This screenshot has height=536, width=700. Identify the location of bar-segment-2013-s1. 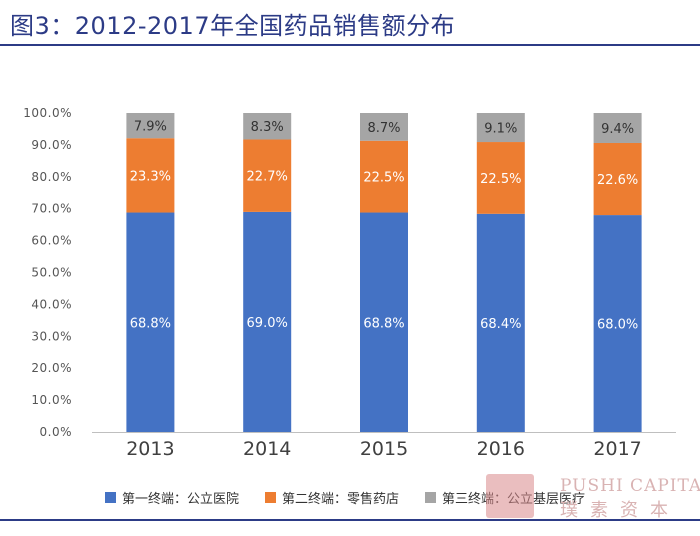
(150, 175).